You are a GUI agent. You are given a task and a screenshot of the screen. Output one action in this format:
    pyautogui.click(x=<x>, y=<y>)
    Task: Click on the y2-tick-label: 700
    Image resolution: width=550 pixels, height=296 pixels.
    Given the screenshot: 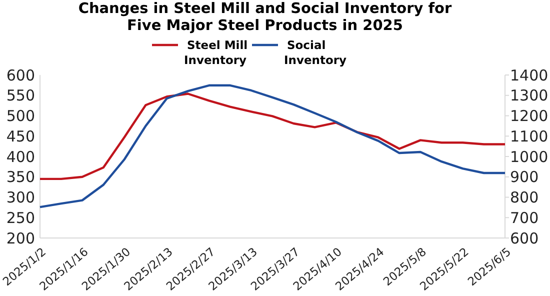 What is the action you would take?
    pyautogui.click(x=524, y=217)
    